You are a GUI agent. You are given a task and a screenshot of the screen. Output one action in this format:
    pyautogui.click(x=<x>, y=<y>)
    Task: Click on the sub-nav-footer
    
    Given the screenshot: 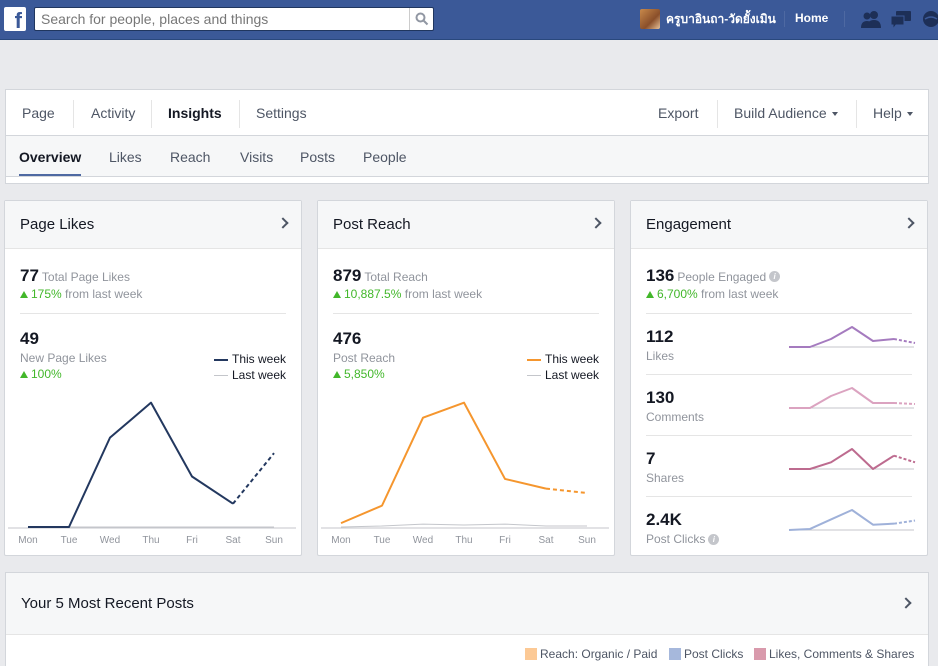 What is the action you would take?
    pyautogui.click(x=467, y=180)
    